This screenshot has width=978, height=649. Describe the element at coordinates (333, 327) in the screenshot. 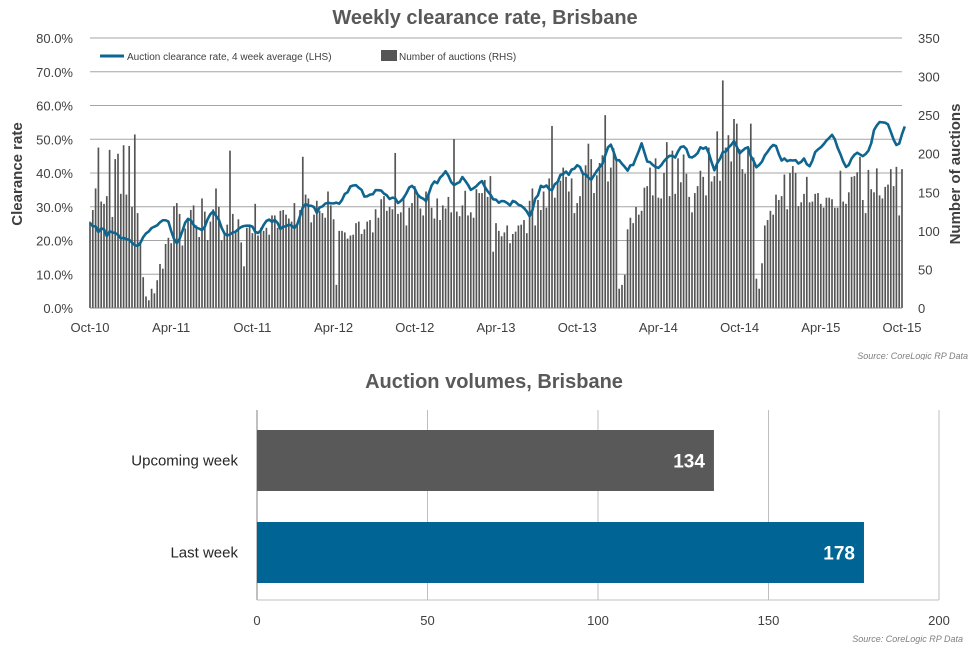

I see `x-axis-tick-label: Apr-12` at that location.